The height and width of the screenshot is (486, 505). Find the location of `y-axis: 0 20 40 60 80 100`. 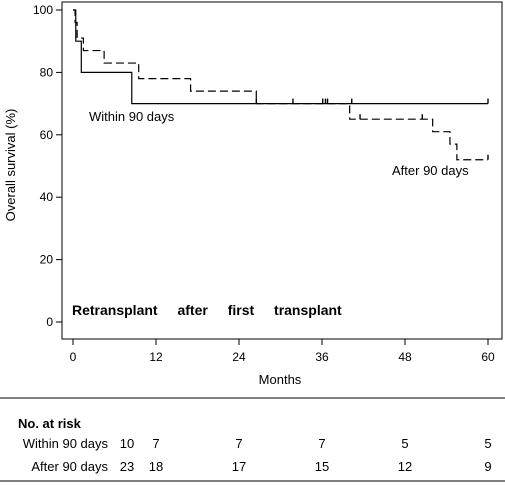

y-axis: 0 20 40 60 80 100 is located at coordinates (47, 166).